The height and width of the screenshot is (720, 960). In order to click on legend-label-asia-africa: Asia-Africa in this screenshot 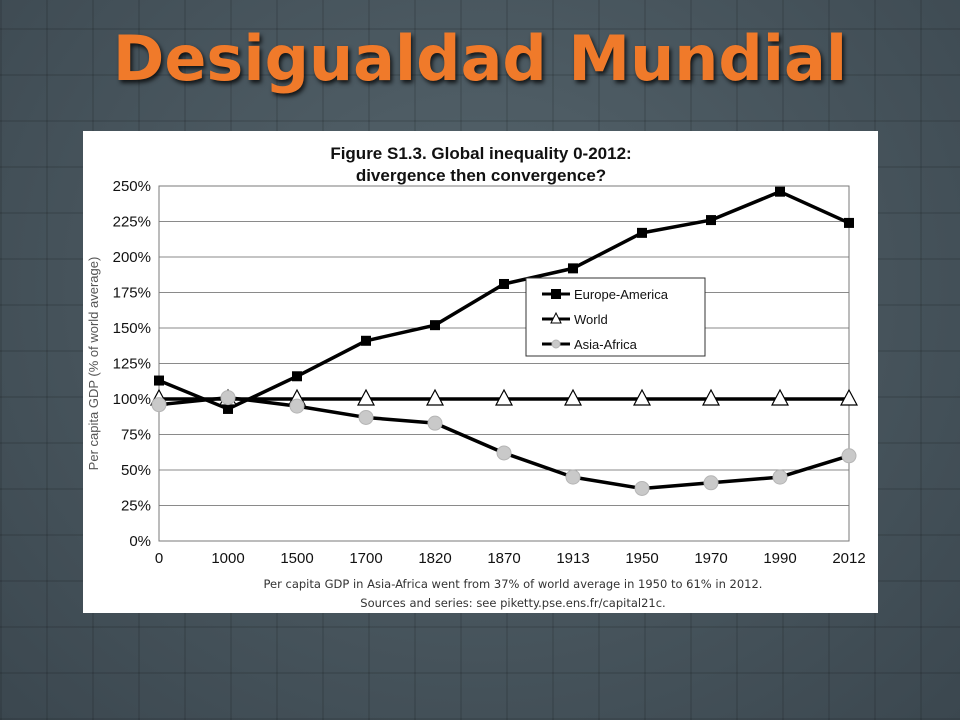, I will do `click(606, 344)`.